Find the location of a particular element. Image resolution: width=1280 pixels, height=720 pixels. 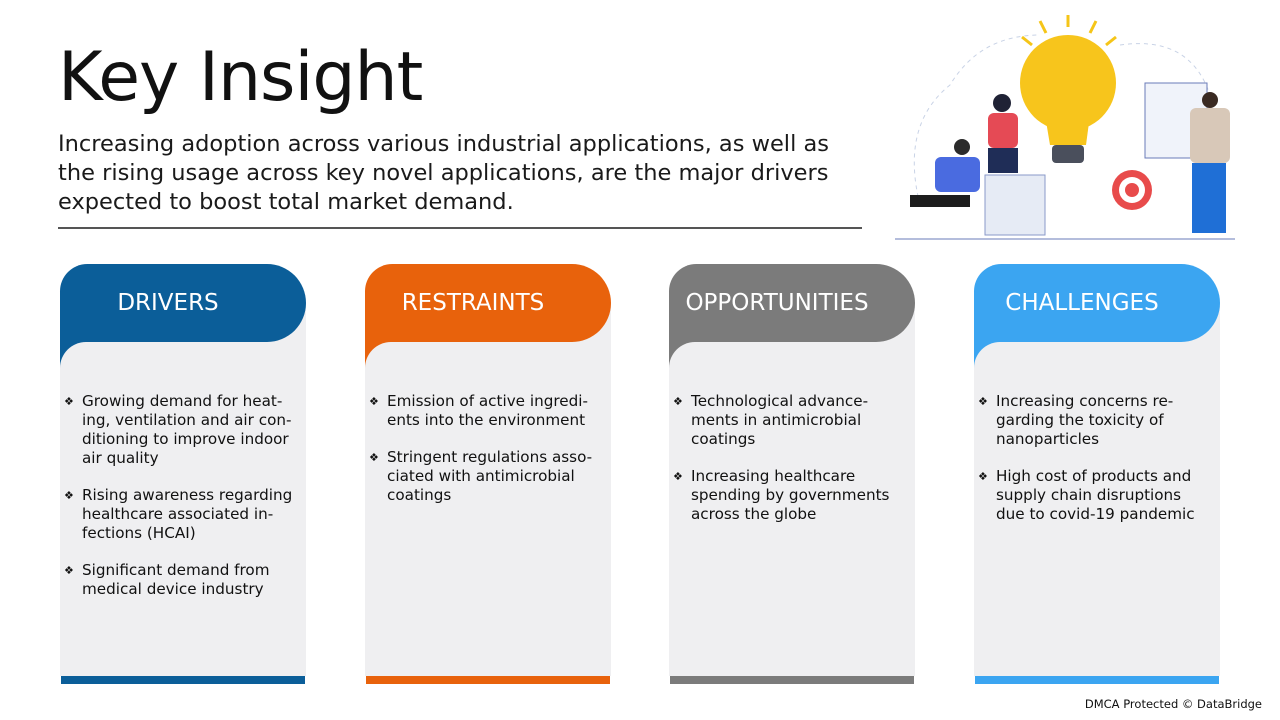

card-header: RESTRAINTS is located at coordinates (488, 303).